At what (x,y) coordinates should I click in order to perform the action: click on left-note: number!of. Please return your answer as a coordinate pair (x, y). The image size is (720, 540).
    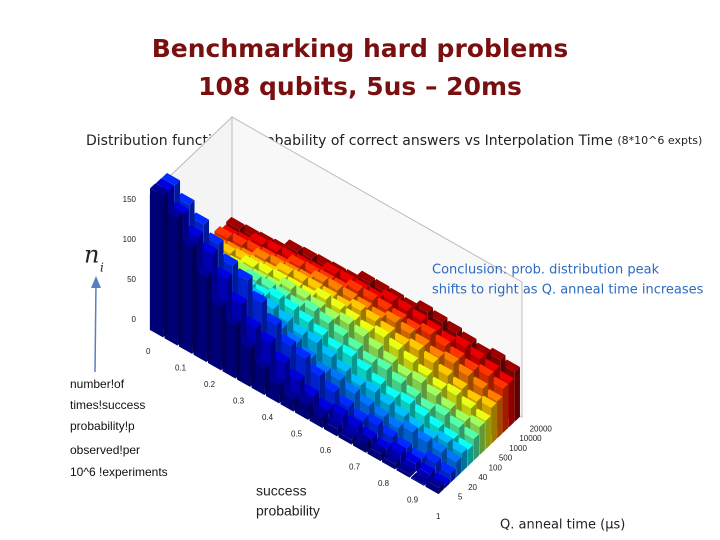
    Looking at the image, I should click on (97, 384).